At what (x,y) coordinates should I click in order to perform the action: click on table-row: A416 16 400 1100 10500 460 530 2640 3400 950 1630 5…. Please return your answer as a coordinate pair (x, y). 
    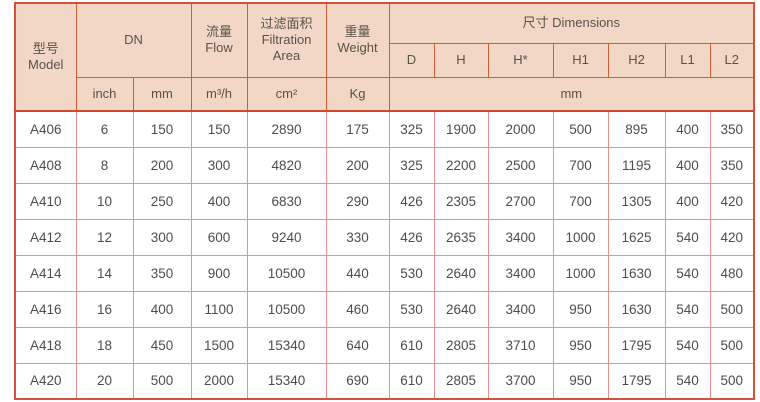
    Looking at the image, I should click on (384, 309).